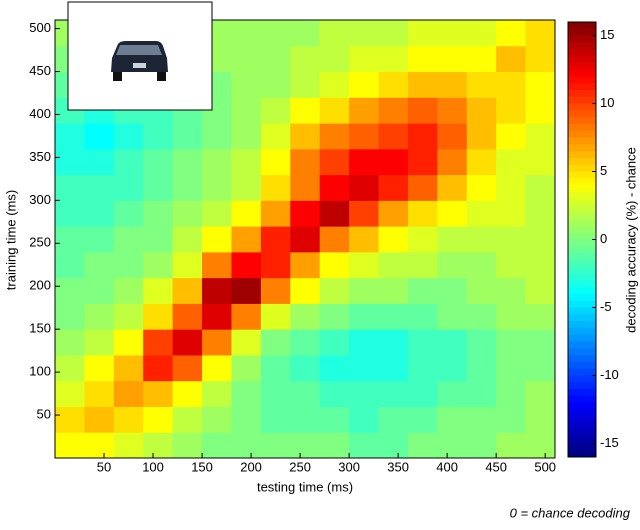 The height and width of the screenshot is (530, 640). I want to click on x-tick-label: 350, so click(398, 466).